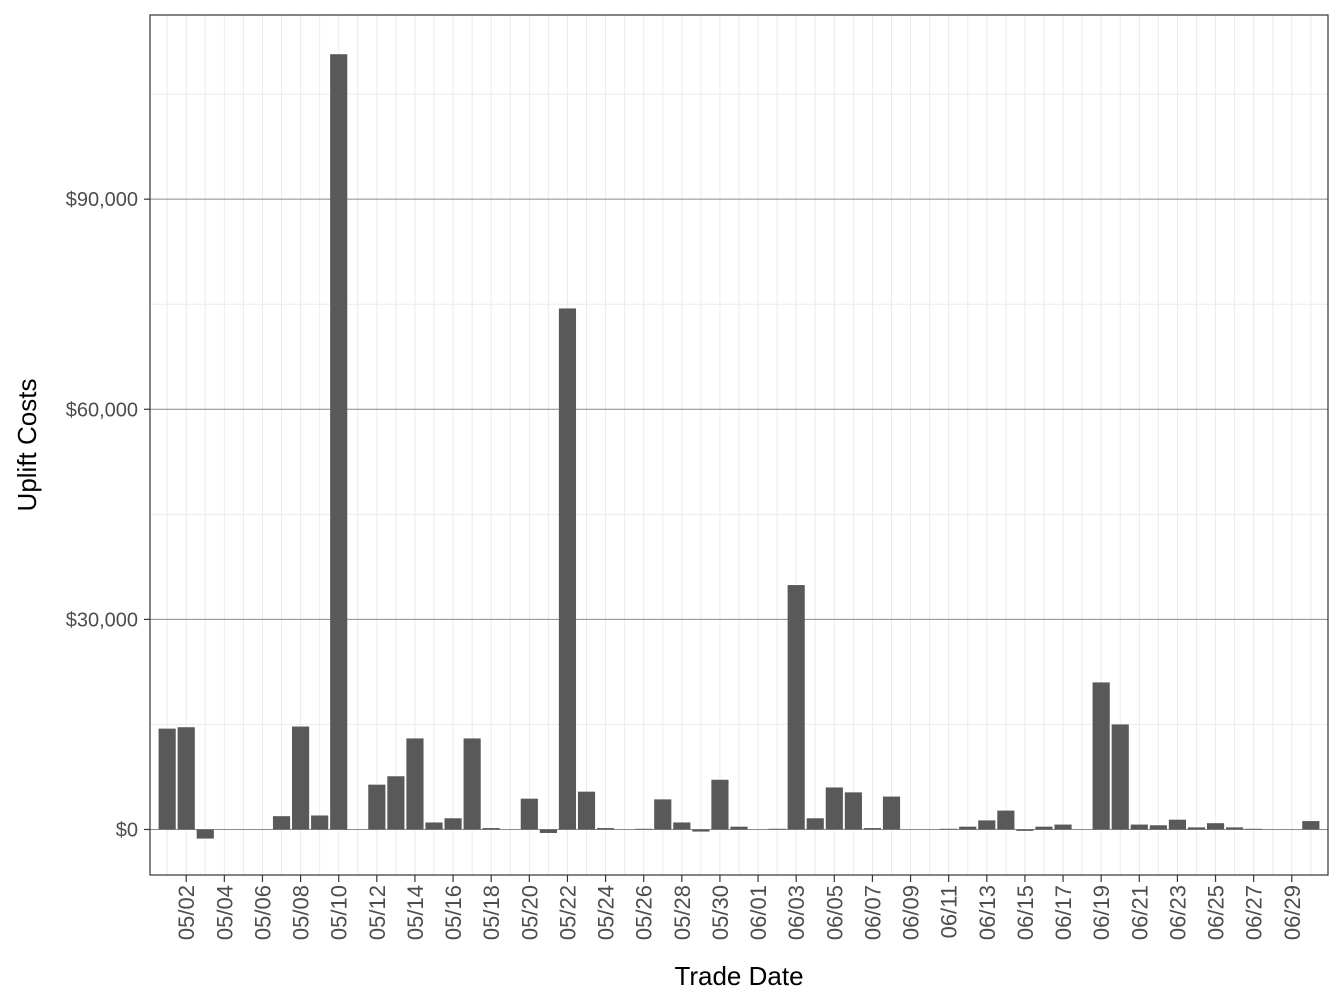 The height and width of the screenshot is (1008, 1344). What do you see at coordinates (453, 912) in the screenshot?
I see `x-tick-label: 05/16` at bounding box center [453, 912].